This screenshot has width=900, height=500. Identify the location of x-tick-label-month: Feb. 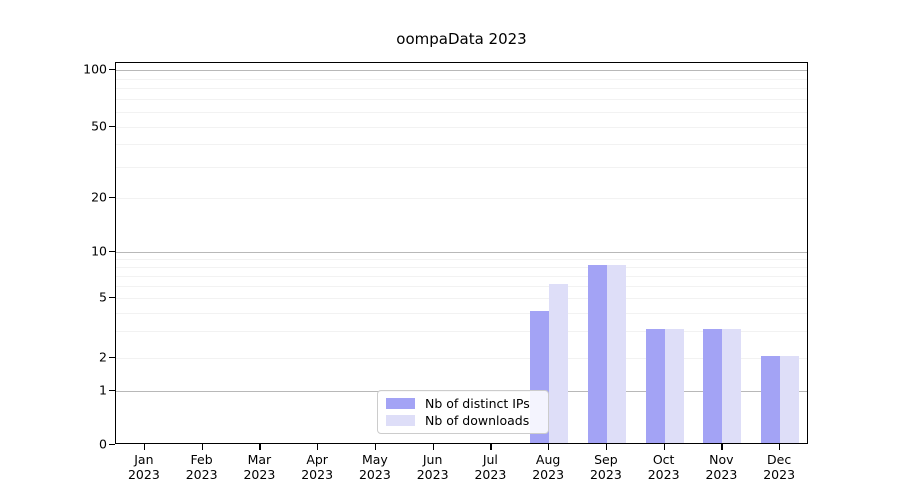
(201, 459).